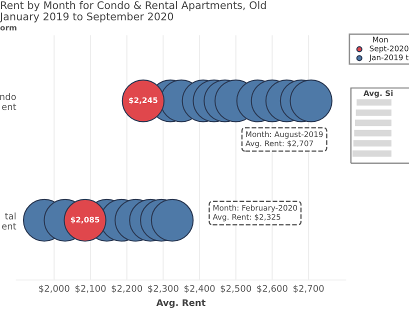 The height and width of the screenshot is (320, 409). What do you see at coordinates (54, 289) in the screenshot?
I see `x-tick-label: $2,000` at bounding box center [54, 289].